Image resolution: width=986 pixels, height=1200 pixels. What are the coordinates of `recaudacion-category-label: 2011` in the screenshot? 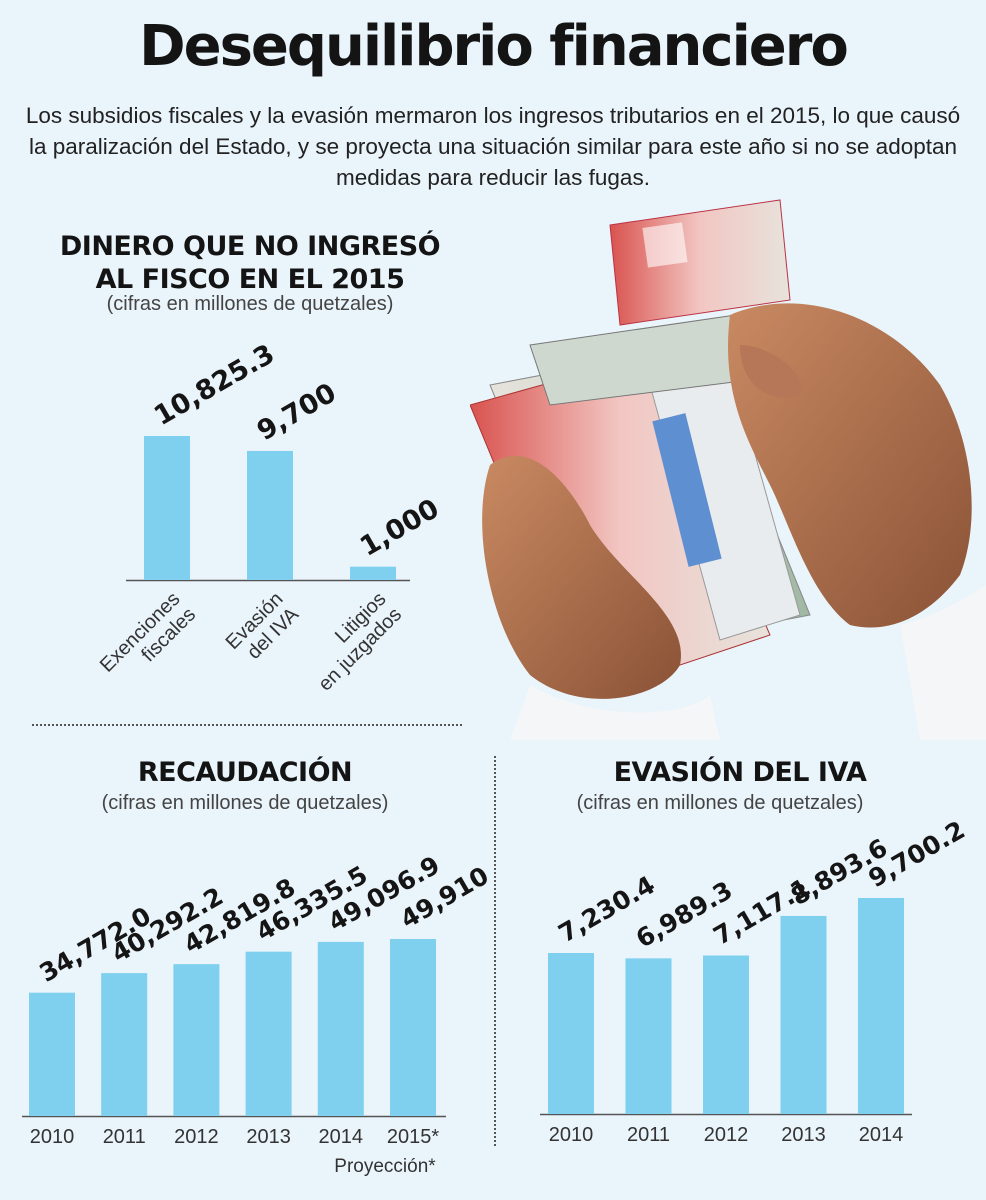 It's located at (124, 1137).